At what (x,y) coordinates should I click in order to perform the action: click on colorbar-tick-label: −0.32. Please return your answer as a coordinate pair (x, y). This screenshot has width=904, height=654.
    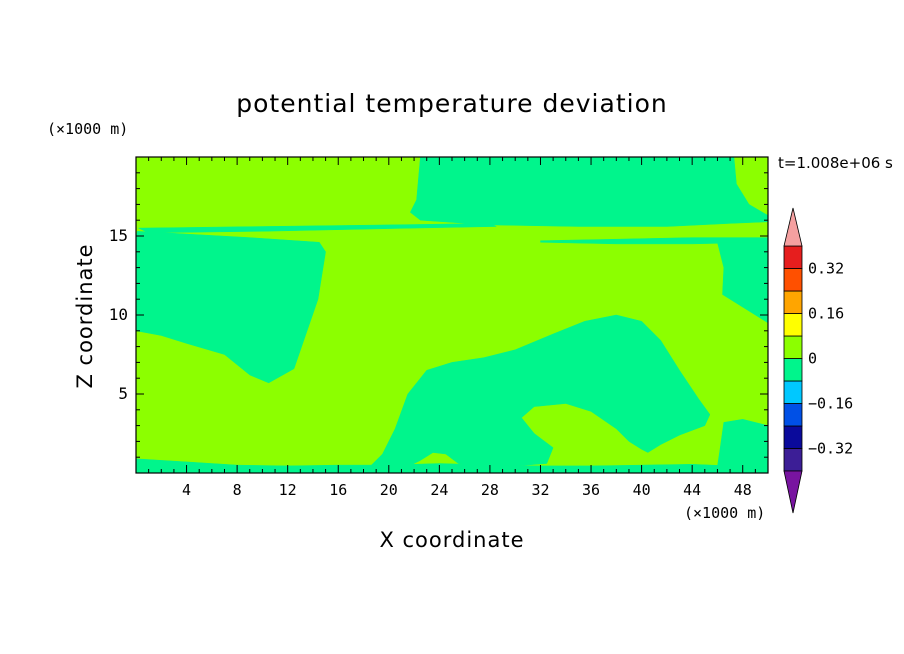
    Looking at the image, I should click on (830, 449).